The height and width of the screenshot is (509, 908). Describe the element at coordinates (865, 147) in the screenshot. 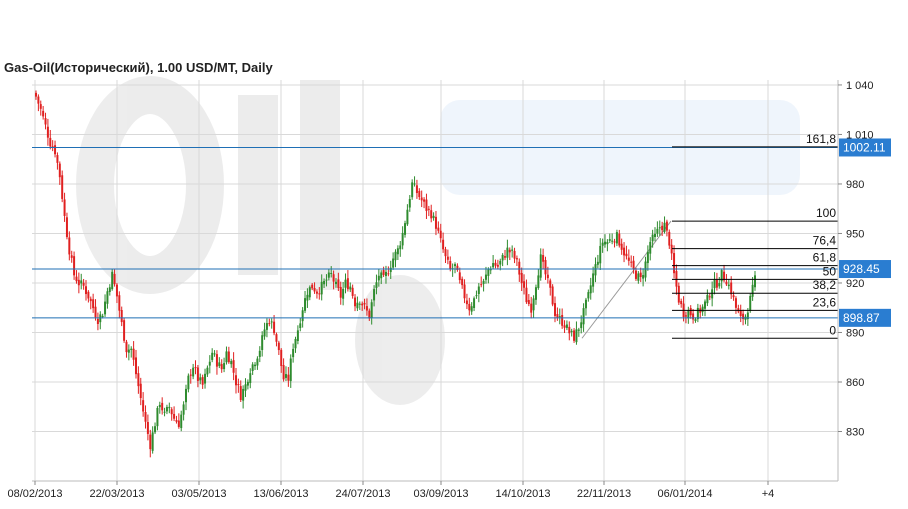

I see `horizontal-level-label-bg` at that location.